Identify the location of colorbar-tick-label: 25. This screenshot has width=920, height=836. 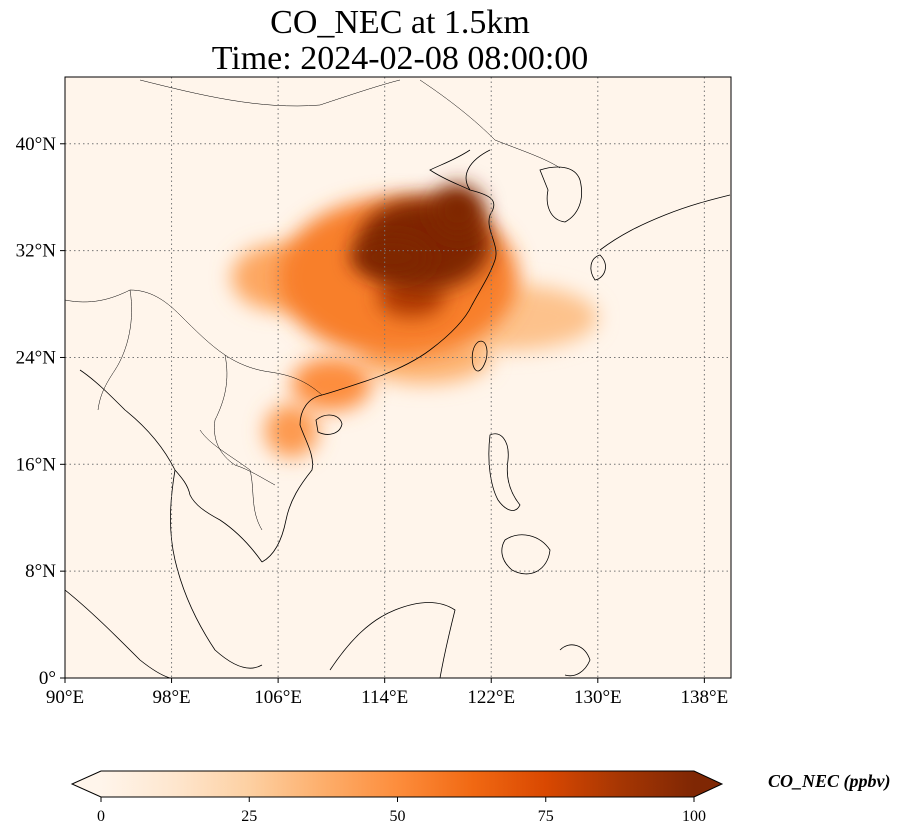
(249, 816).